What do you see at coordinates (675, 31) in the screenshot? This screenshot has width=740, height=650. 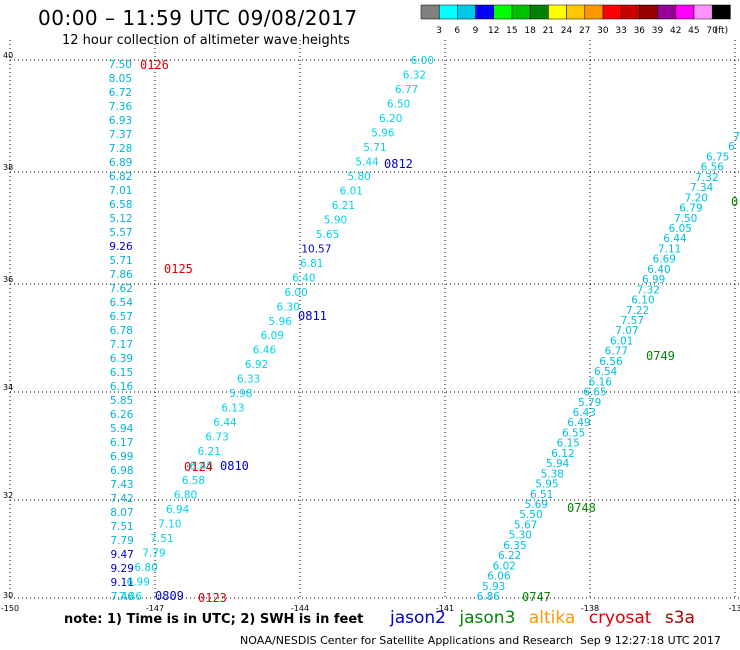 I see `colorbar-label: 42` at bounding box center [675, 31].